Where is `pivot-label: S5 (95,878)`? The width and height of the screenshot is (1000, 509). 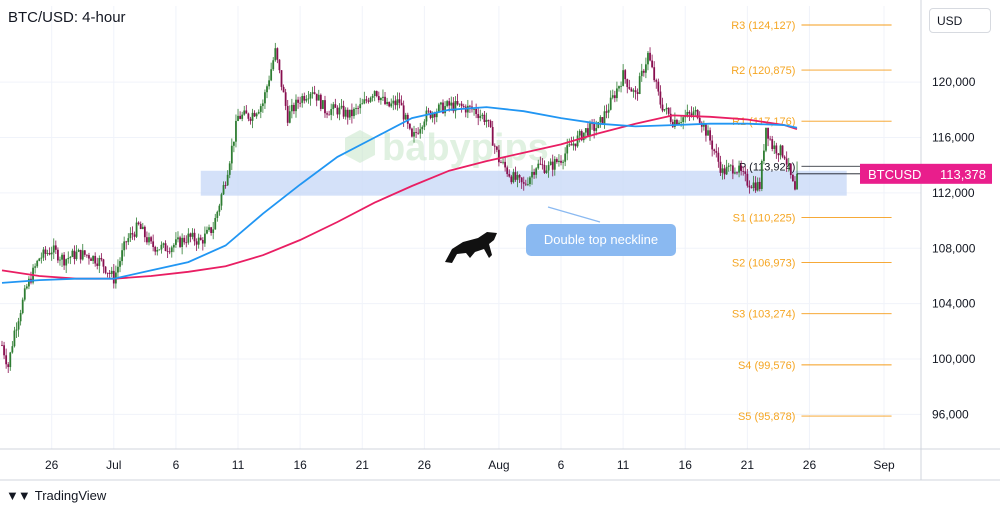 pivot-label: S5 (95,878) is located at coordinates (766, 417).